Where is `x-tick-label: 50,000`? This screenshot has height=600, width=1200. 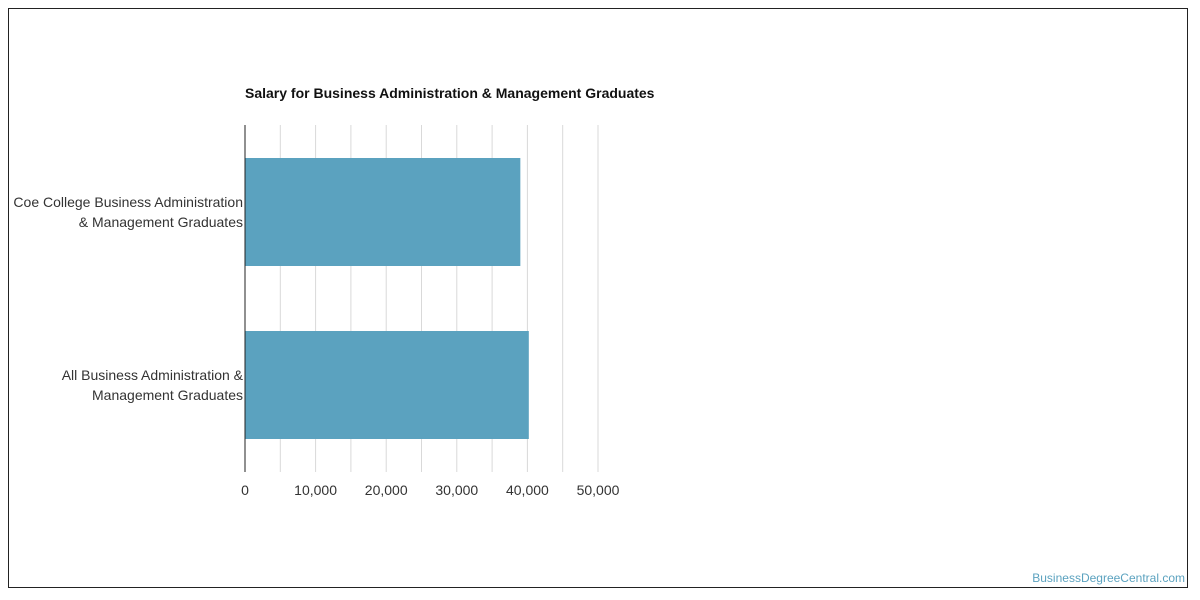
x-tick-label: 50,000 is located at coordinates (598, 490).